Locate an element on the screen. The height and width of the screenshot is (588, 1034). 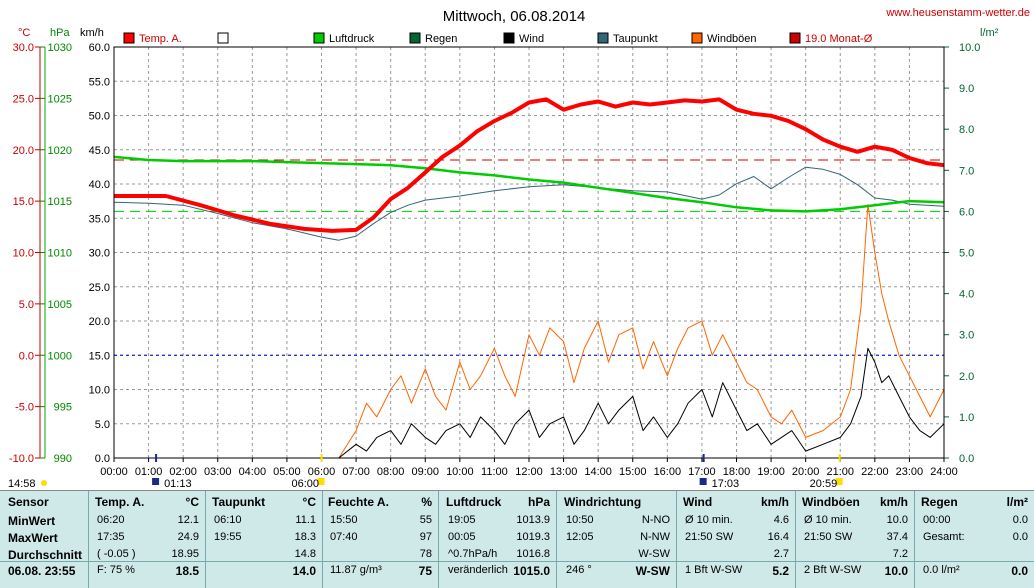
legend-label: Luftdruck is located at coordinates (352, 39).